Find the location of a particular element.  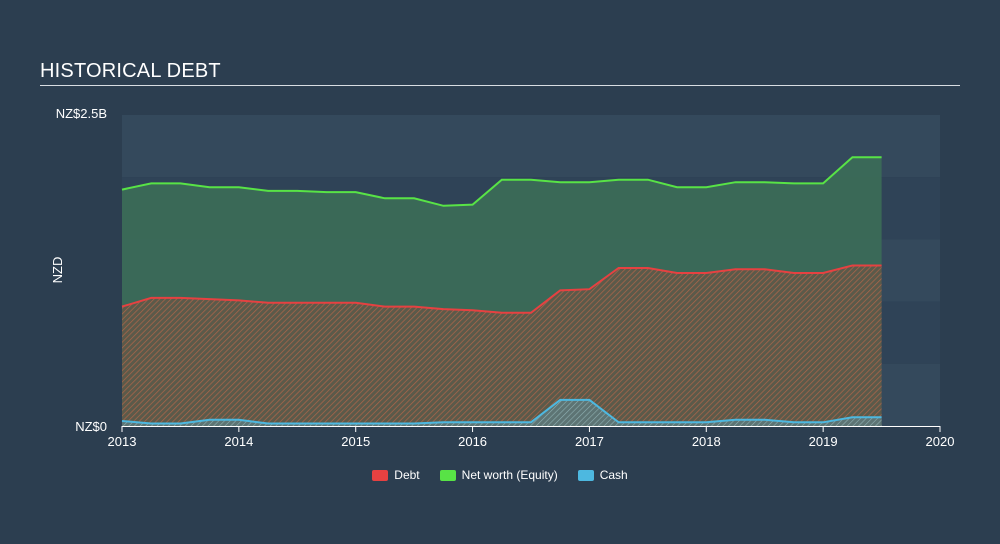

x-tick-label: 2013 is located at coordinates (122, 441).